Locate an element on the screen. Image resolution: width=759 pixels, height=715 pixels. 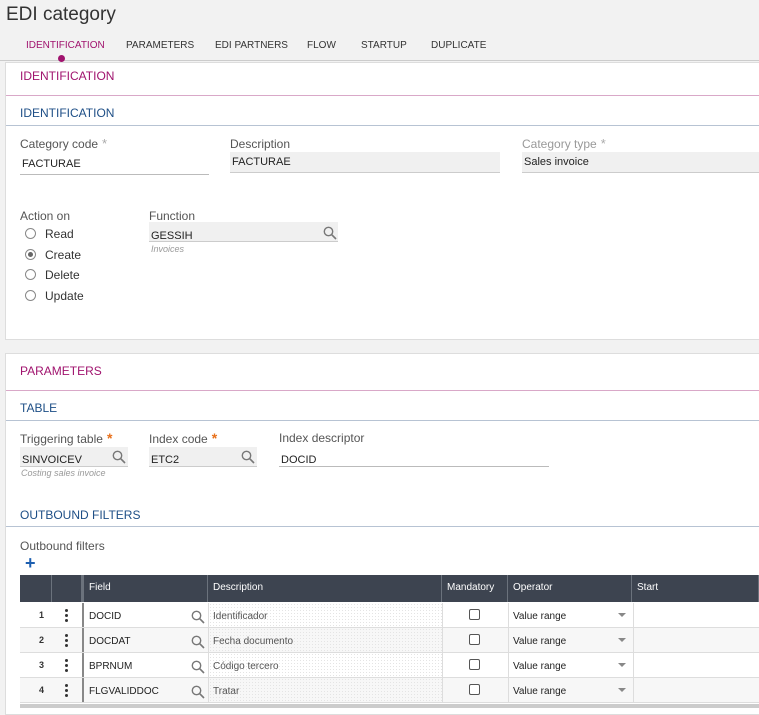
tab: DUPLICATE is located at coordinates (459, 45).